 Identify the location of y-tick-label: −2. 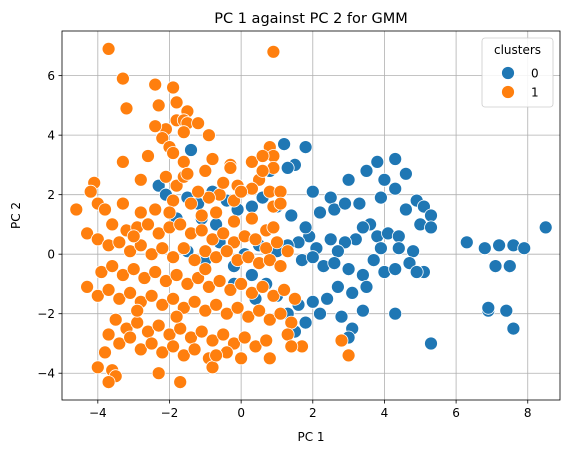
(46, 314).